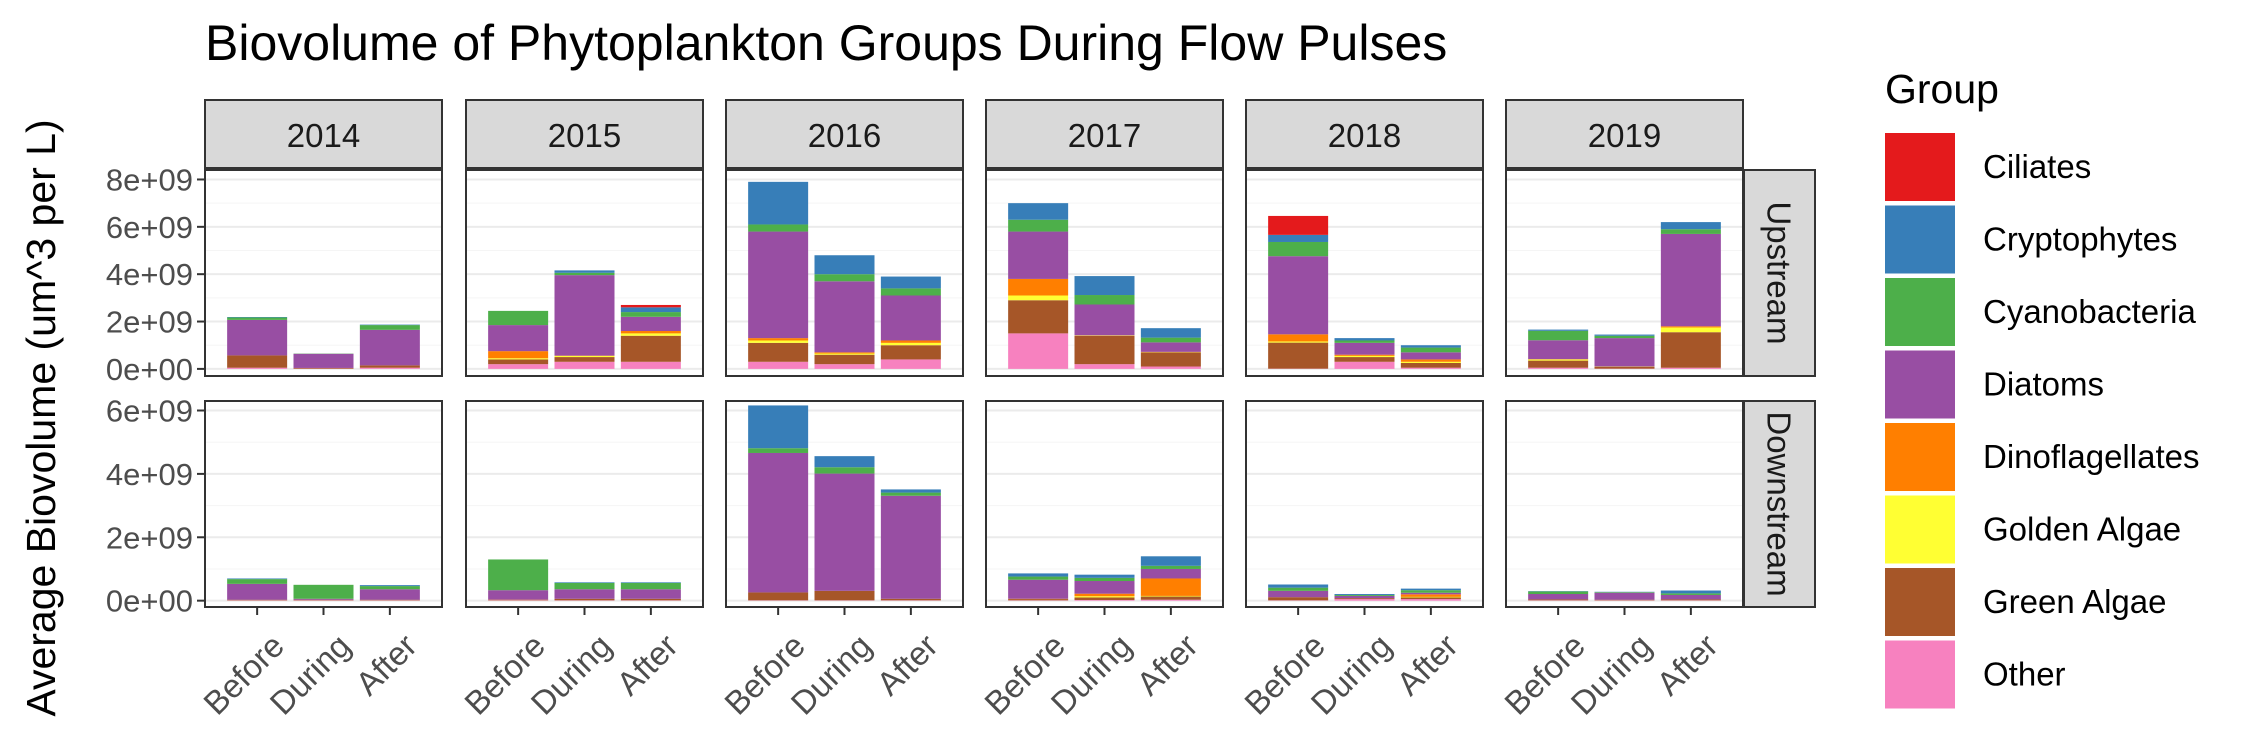 The height and width of the screenshot is (750, 2250). I want to click on legend-label: Golden Algae, so click(2082, 529).